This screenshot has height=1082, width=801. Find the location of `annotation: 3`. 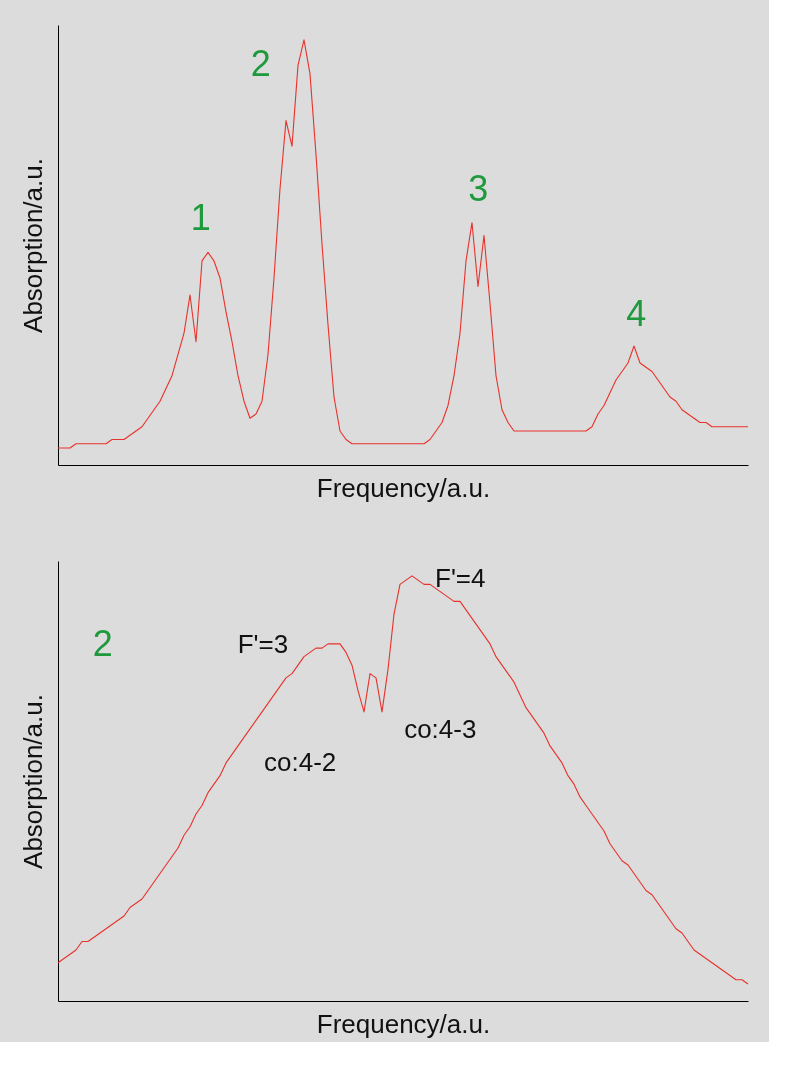

annotation: 3 is located at coordinates (478, 188).